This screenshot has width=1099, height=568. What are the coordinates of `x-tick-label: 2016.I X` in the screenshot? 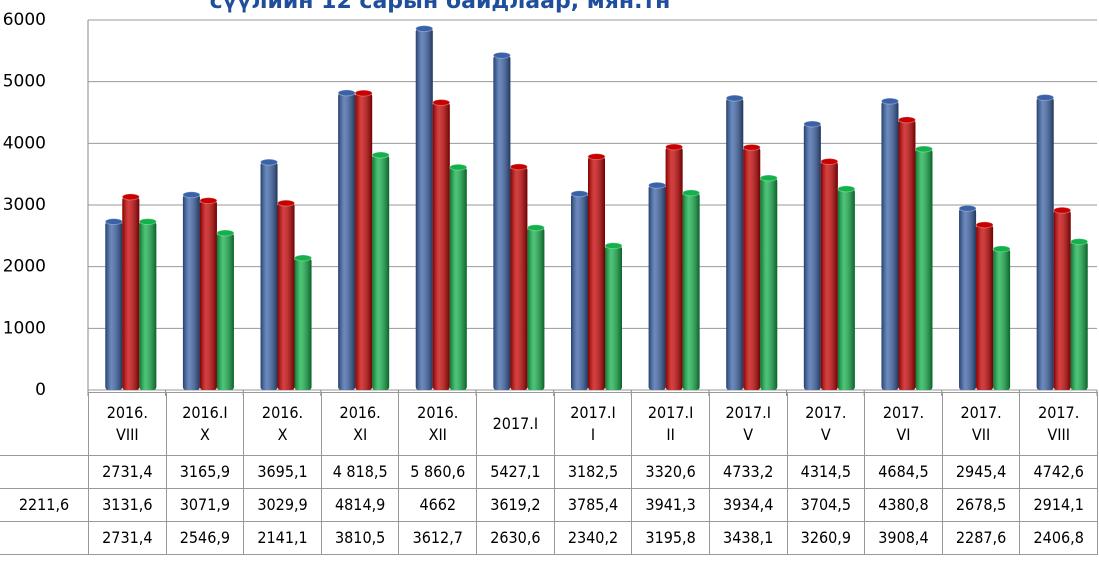 It's located at (205, 424).